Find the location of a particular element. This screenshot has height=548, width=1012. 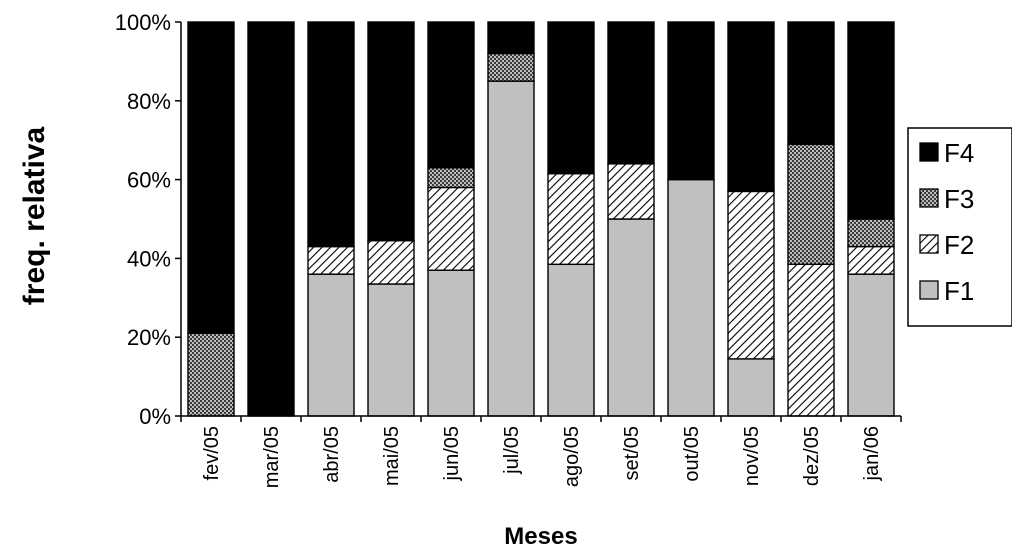

legend-label-f2: F2 is located at coordinates (959, 245).